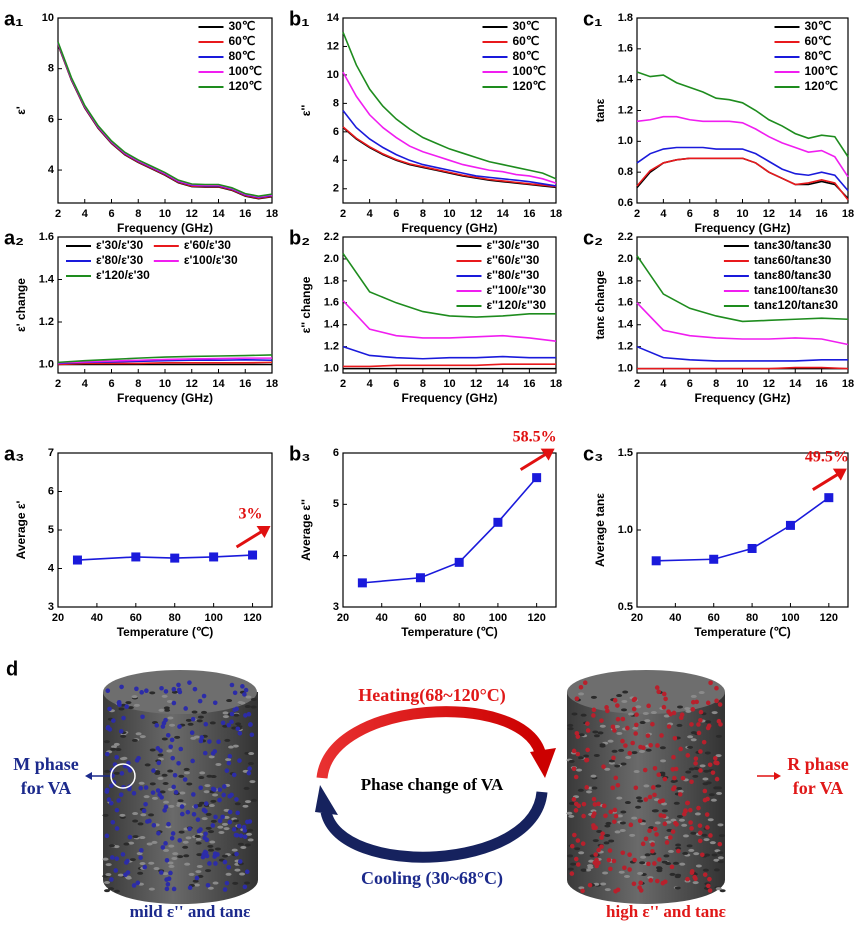 The image size is (865, 926). I want to click on x-tick-label: 4, so click(85, 214).